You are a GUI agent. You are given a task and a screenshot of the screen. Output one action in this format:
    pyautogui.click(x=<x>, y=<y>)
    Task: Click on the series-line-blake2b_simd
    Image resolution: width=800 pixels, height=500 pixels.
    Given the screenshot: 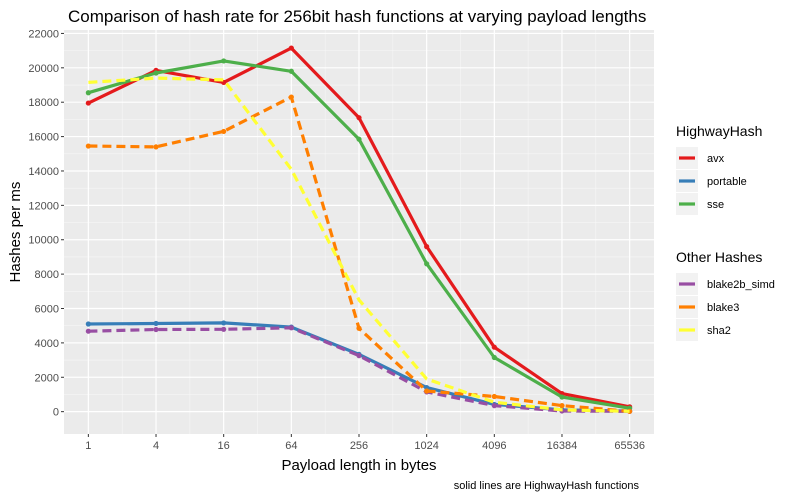 What is the action you would take?
    pyautogui.click(x=359, y=369)
    